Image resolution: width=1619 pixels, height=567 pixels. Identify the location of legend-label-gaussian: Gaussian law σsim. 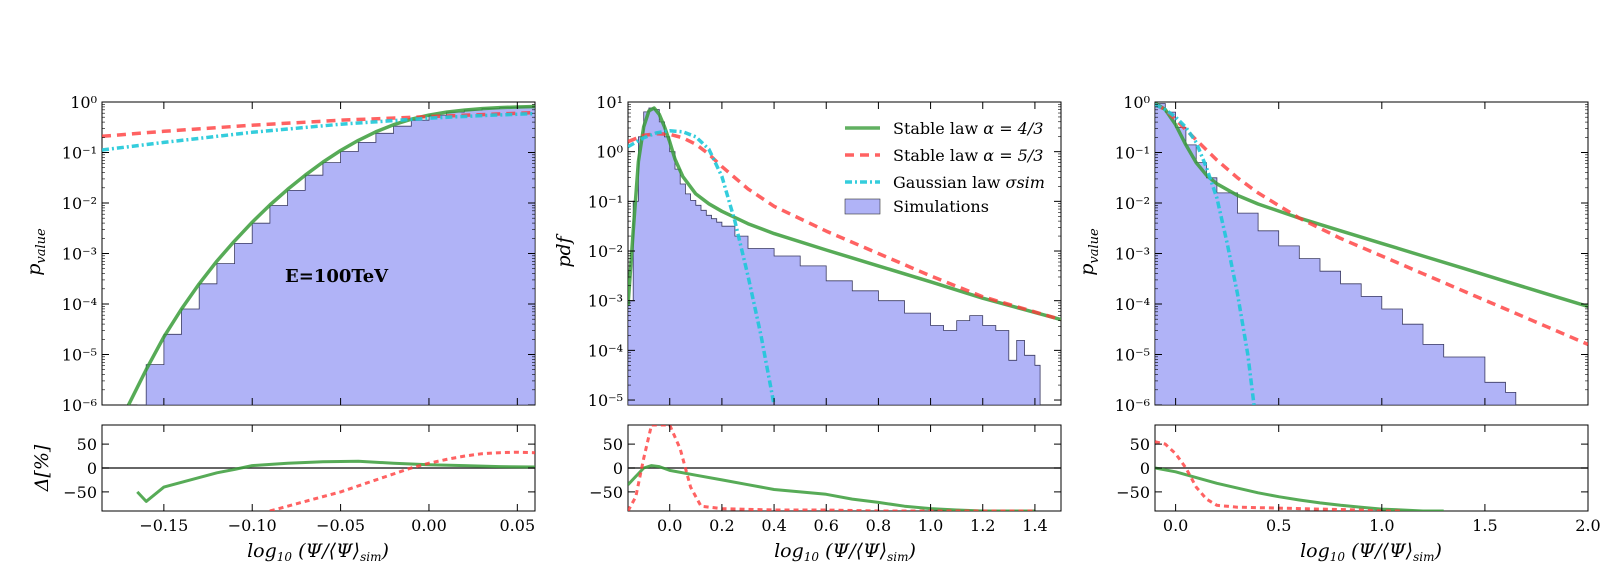
(969, 182).